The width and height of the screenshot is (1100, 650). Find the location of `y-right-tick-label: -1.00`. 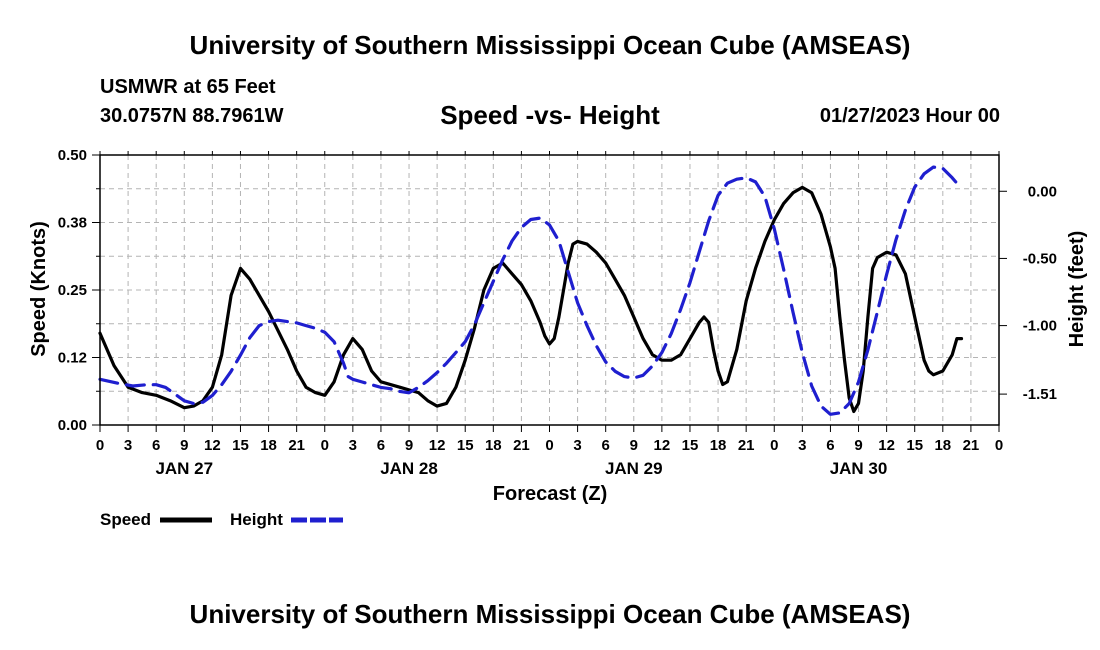

y-right-tick-label: -1.00 is located at coordinates (1040, 326).